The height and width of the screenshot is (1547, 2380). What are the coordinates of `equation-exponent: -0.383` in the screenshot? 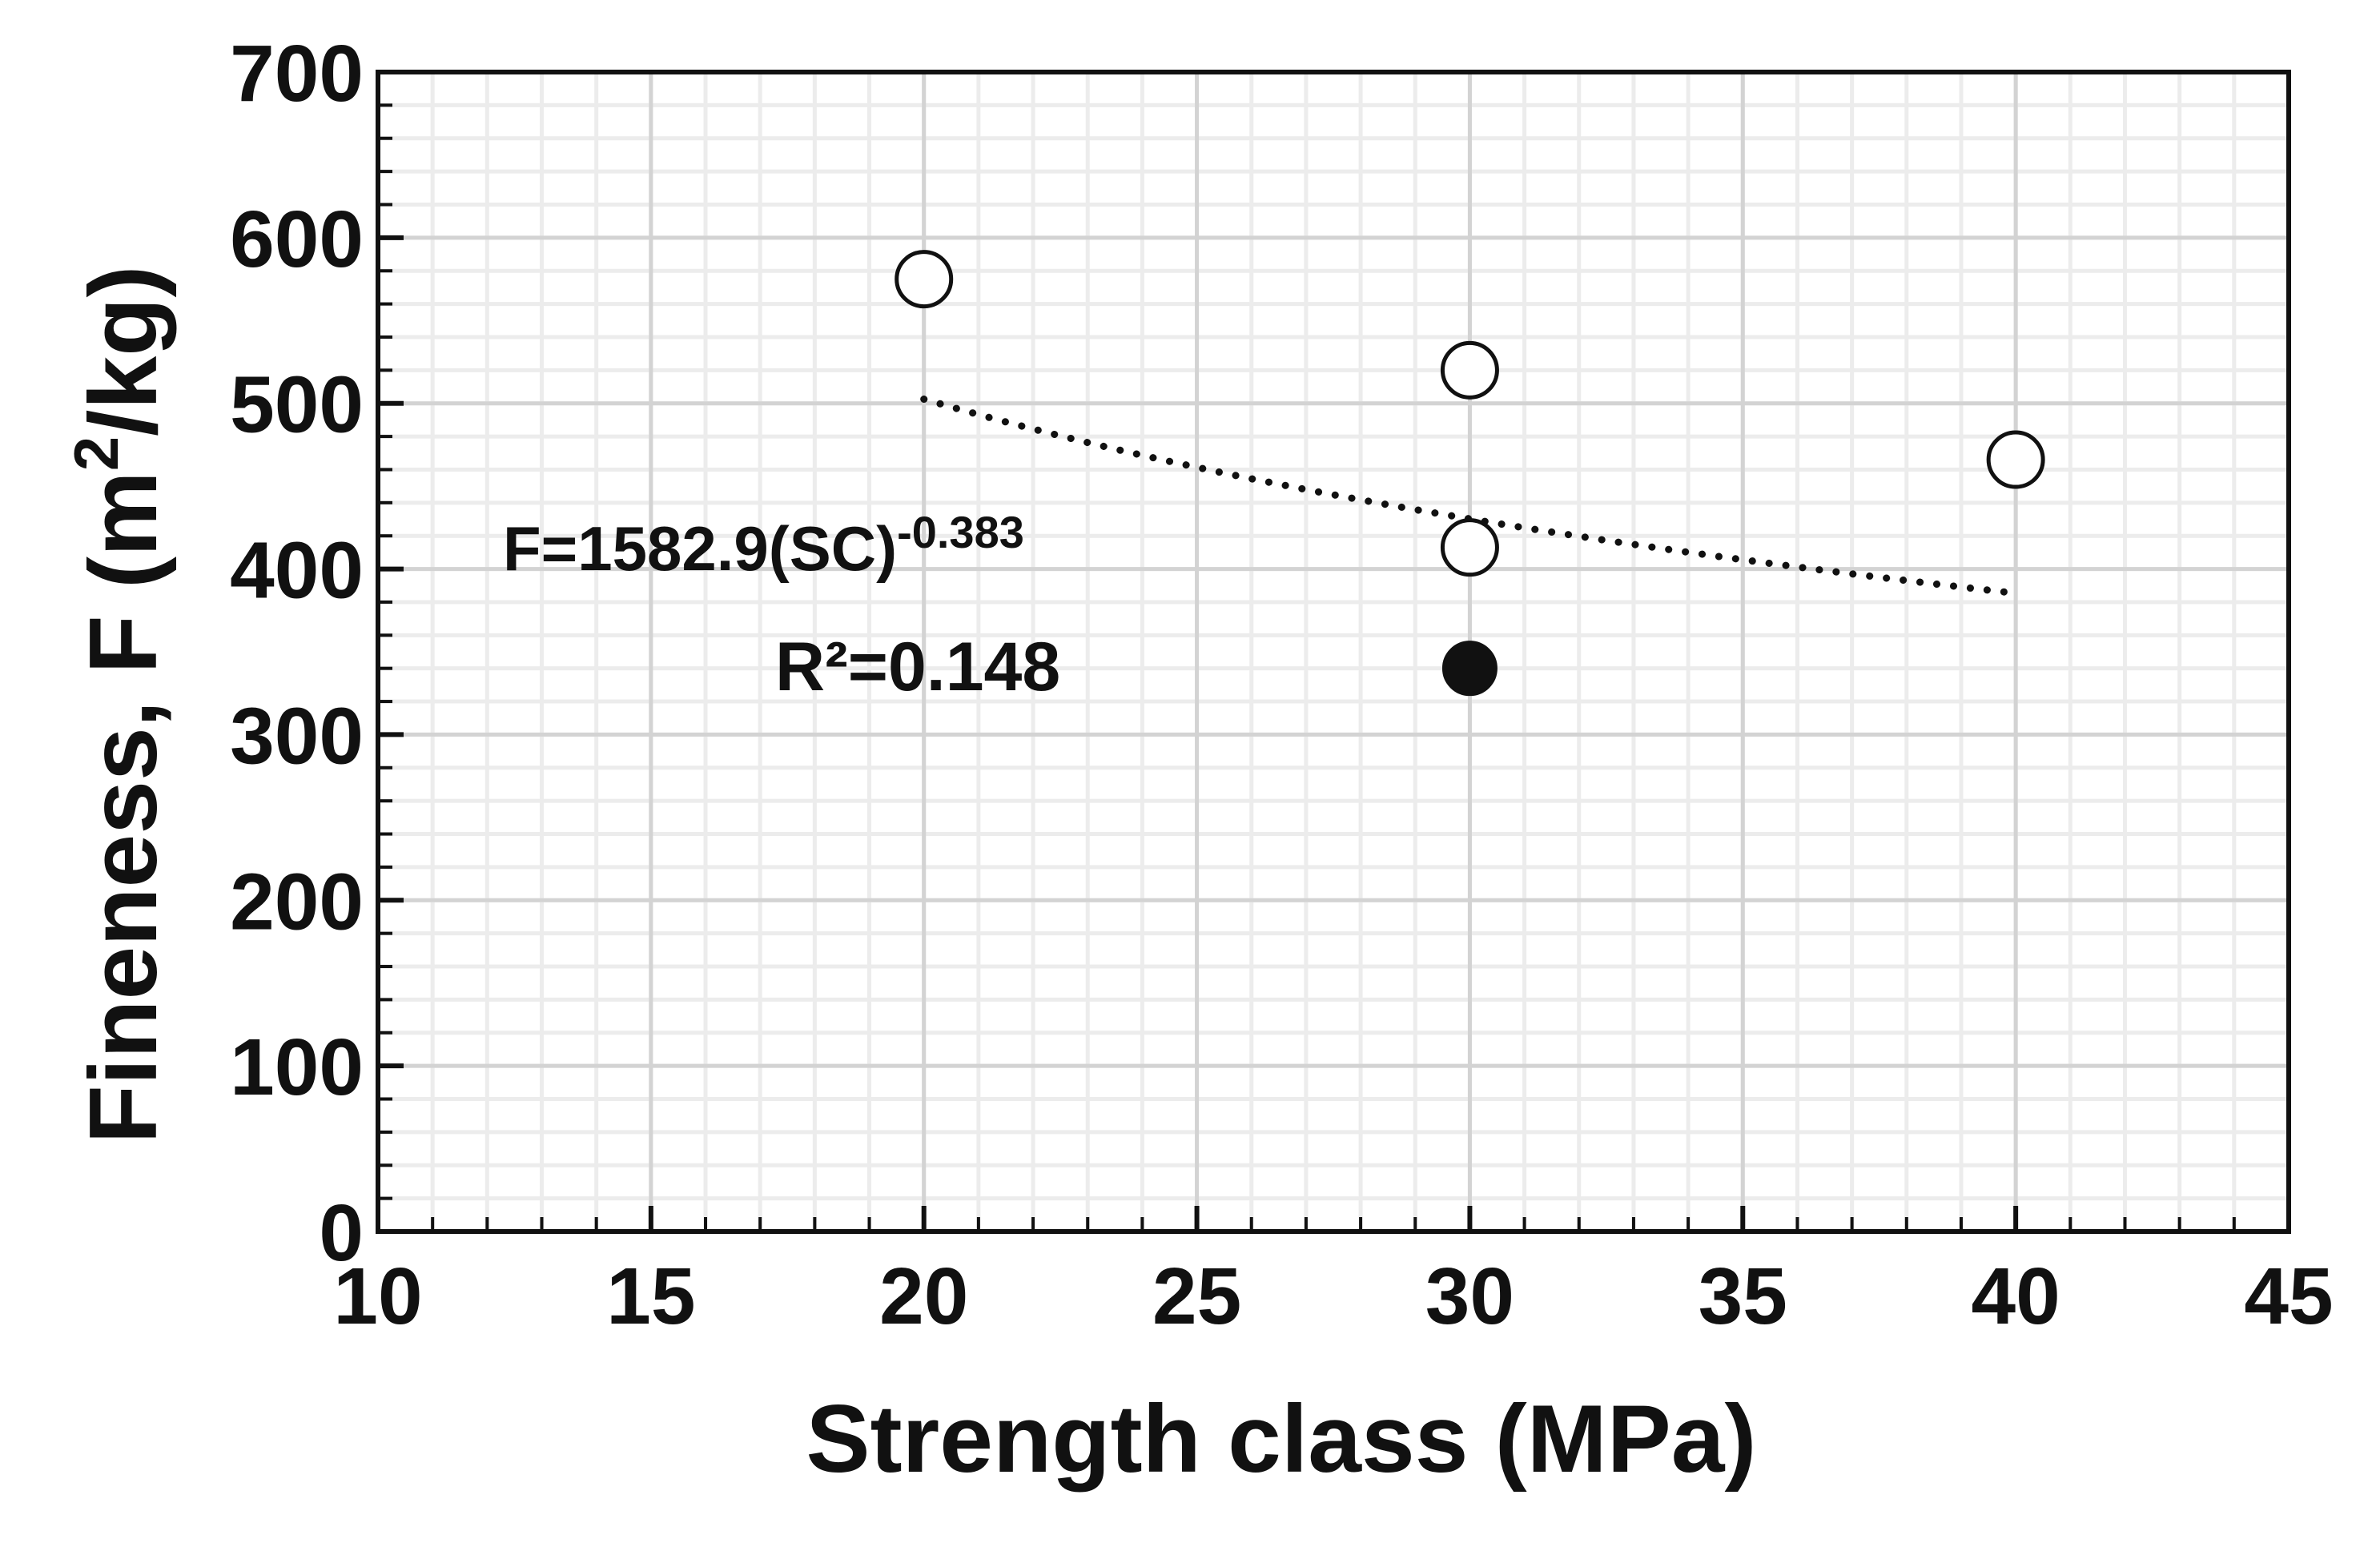 It's located at (961, 532).